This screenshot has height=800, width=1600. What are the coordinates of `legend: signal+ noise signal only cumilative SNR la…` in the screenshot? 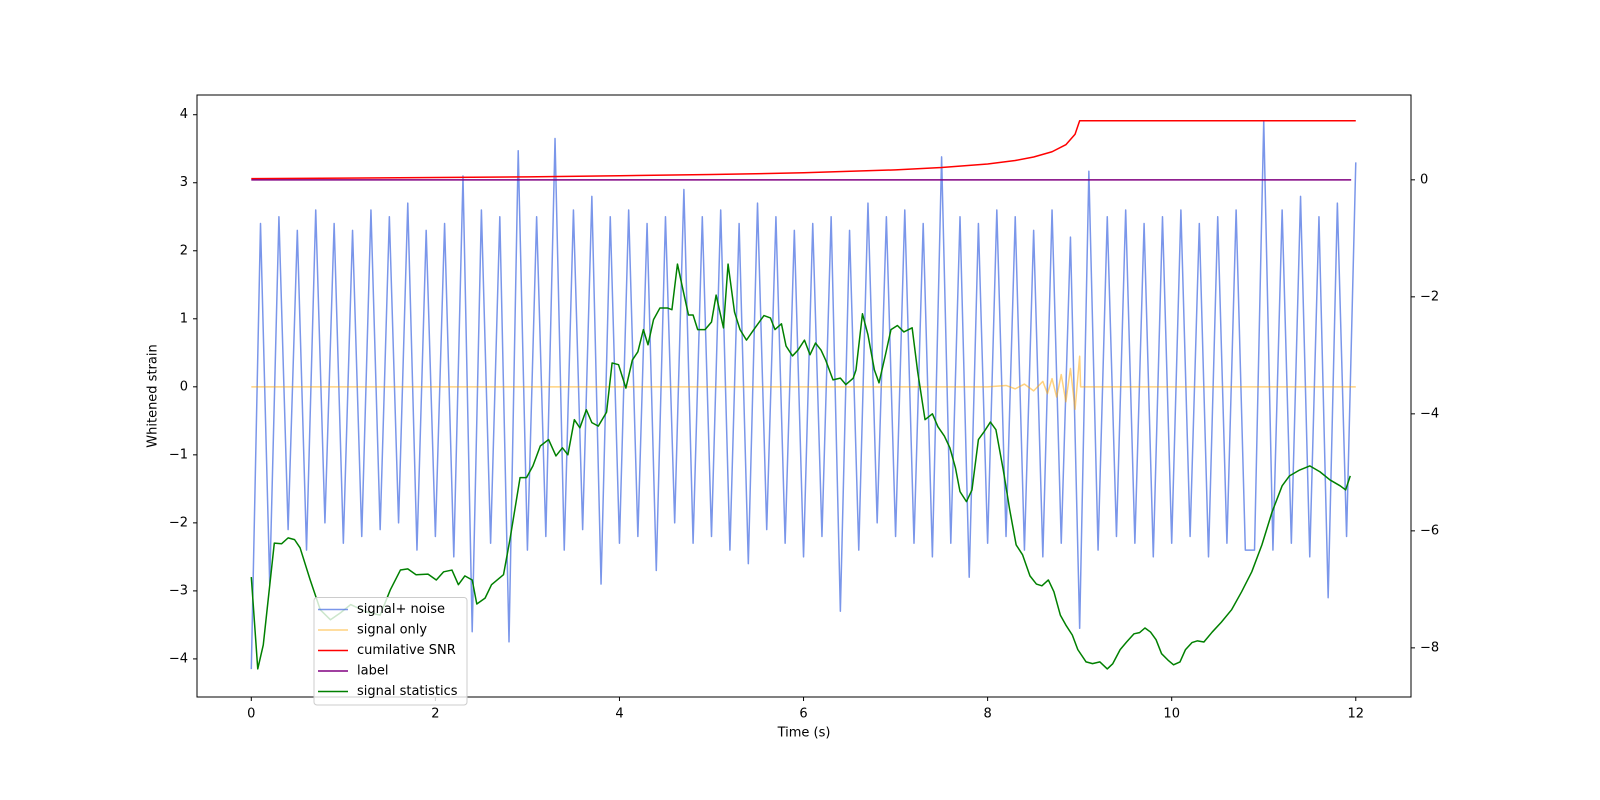 It's located at (390, 651).